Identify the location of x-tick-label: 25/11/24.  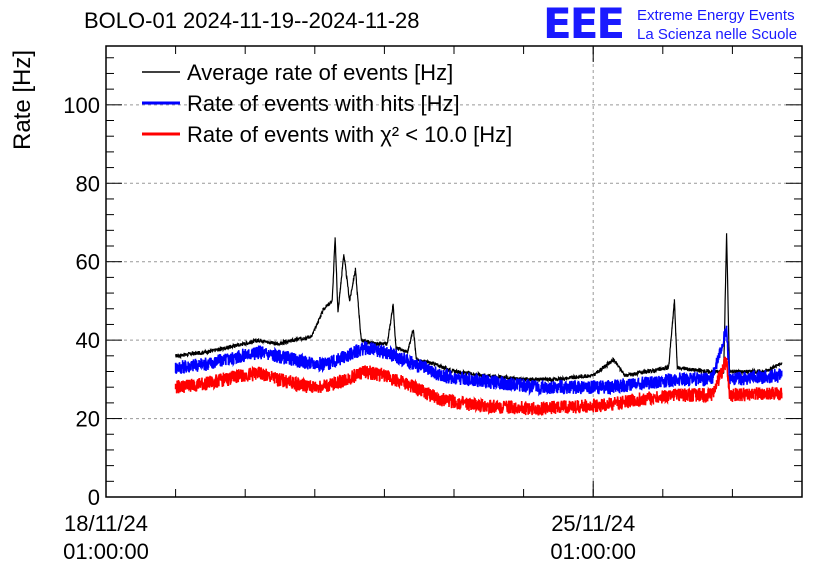
(593, 523).